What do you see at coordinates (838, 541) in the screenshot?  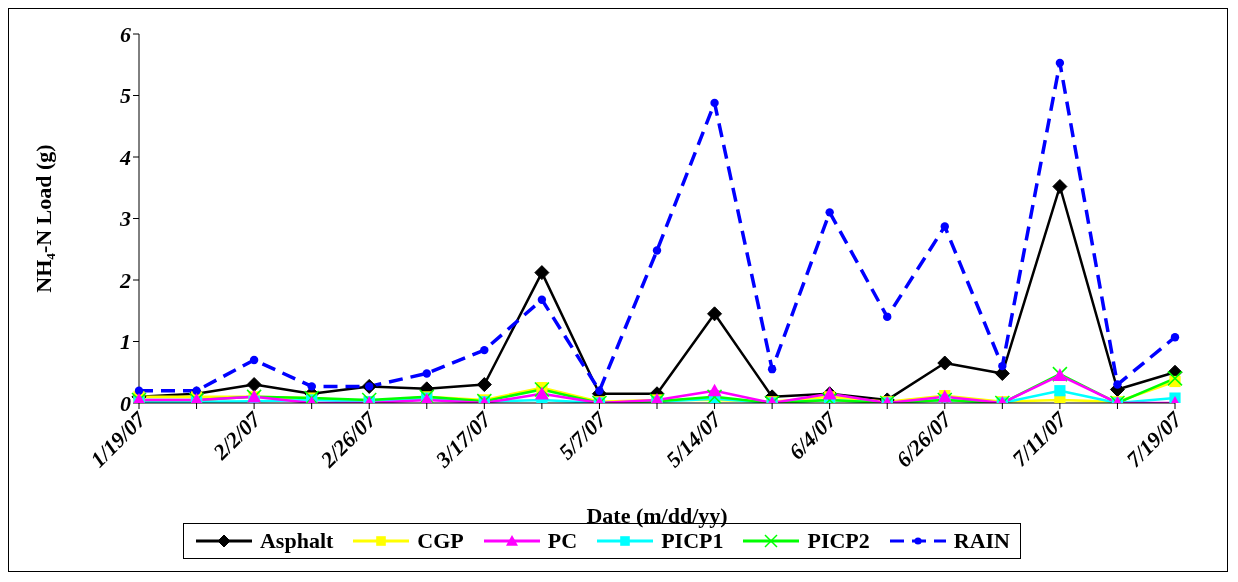 I see `legend-label: PICP2` at bounding box center [838, 541].